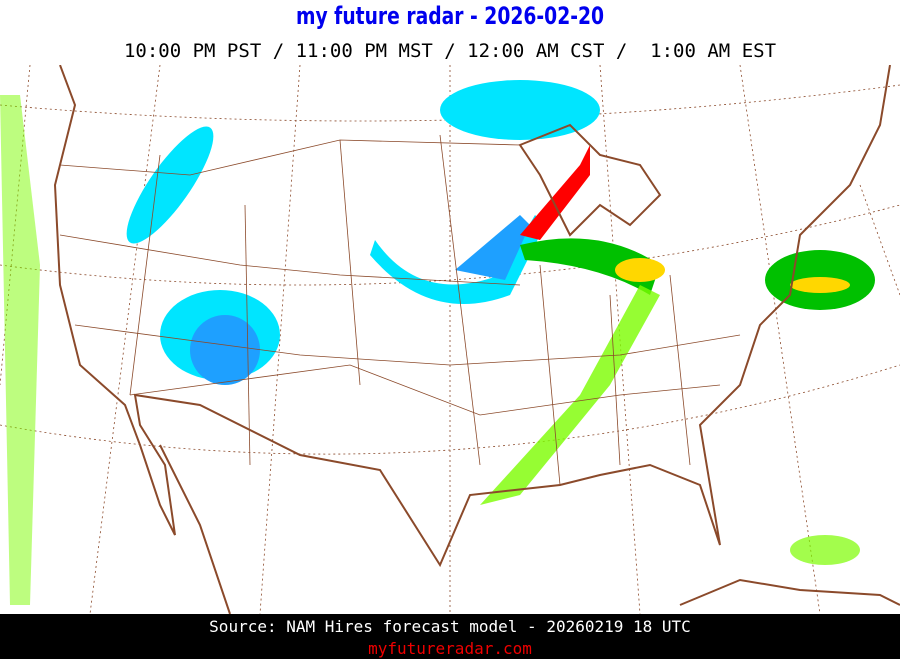  Describe the element at coordinates (590, 266) in the screenshot. I see `rain-great-lakes` at that location.